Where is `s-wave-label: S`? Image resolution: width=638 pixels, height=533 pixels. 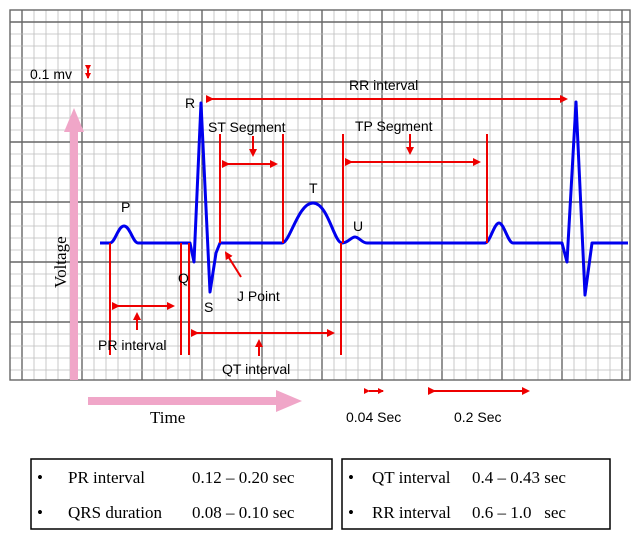
s-wave-label: S is located at coordinates (208, 307).